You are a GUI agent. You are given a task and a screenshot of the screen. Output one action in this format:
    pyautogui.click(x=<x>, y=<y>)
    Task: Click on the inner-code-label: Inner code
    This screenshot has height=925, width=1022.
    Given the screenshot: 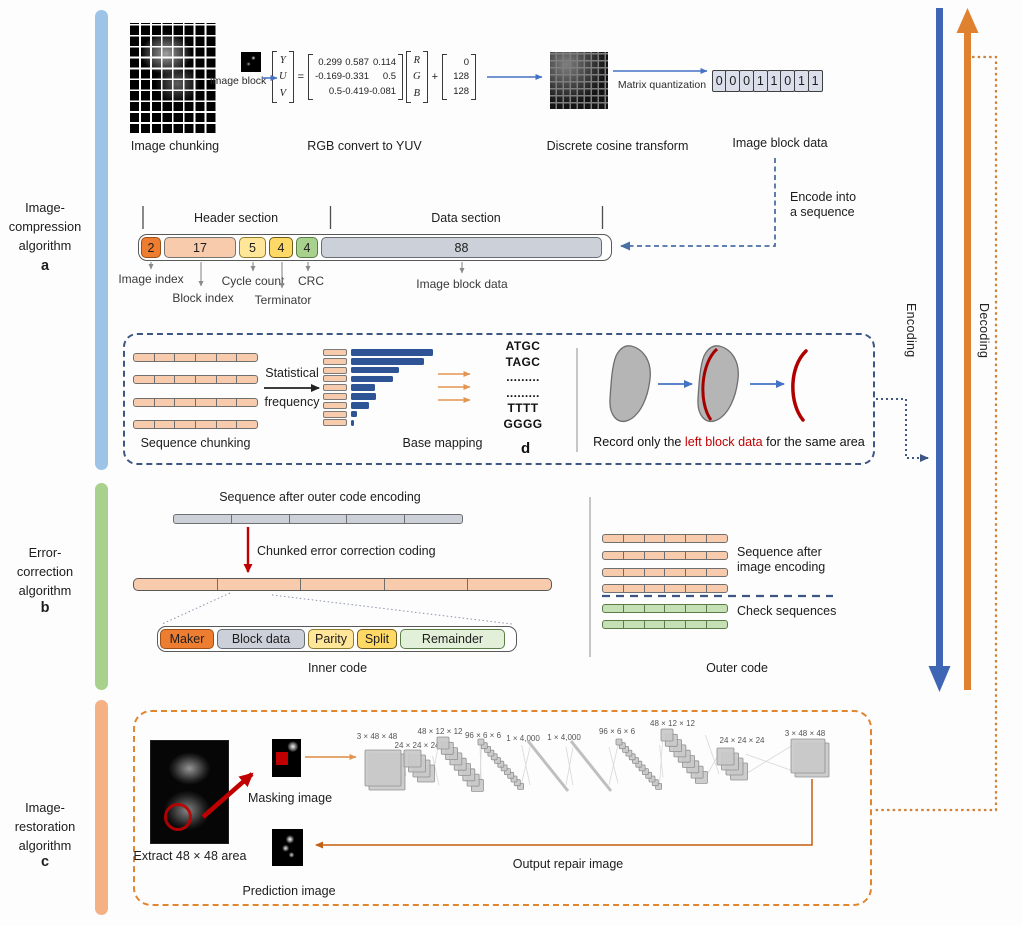 What is the action you would take?
    pyautogui.click(x=337, y=668)
    